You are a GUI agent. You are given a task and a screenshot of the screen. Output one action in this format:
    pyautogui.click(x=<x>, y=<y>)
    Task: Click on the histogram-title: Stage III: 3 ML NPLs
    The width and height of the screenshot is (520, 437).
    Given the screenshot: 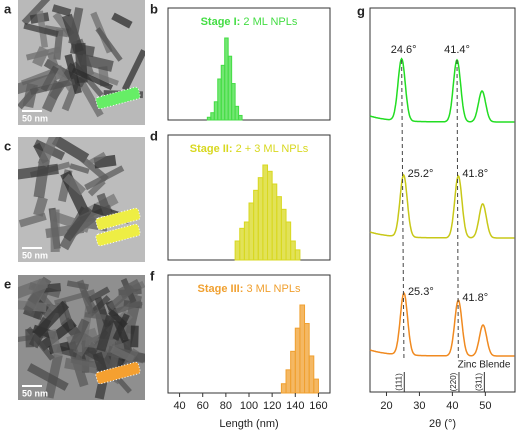 What is the action you would take?
    pyautogui.click(x=249, y=289)
    